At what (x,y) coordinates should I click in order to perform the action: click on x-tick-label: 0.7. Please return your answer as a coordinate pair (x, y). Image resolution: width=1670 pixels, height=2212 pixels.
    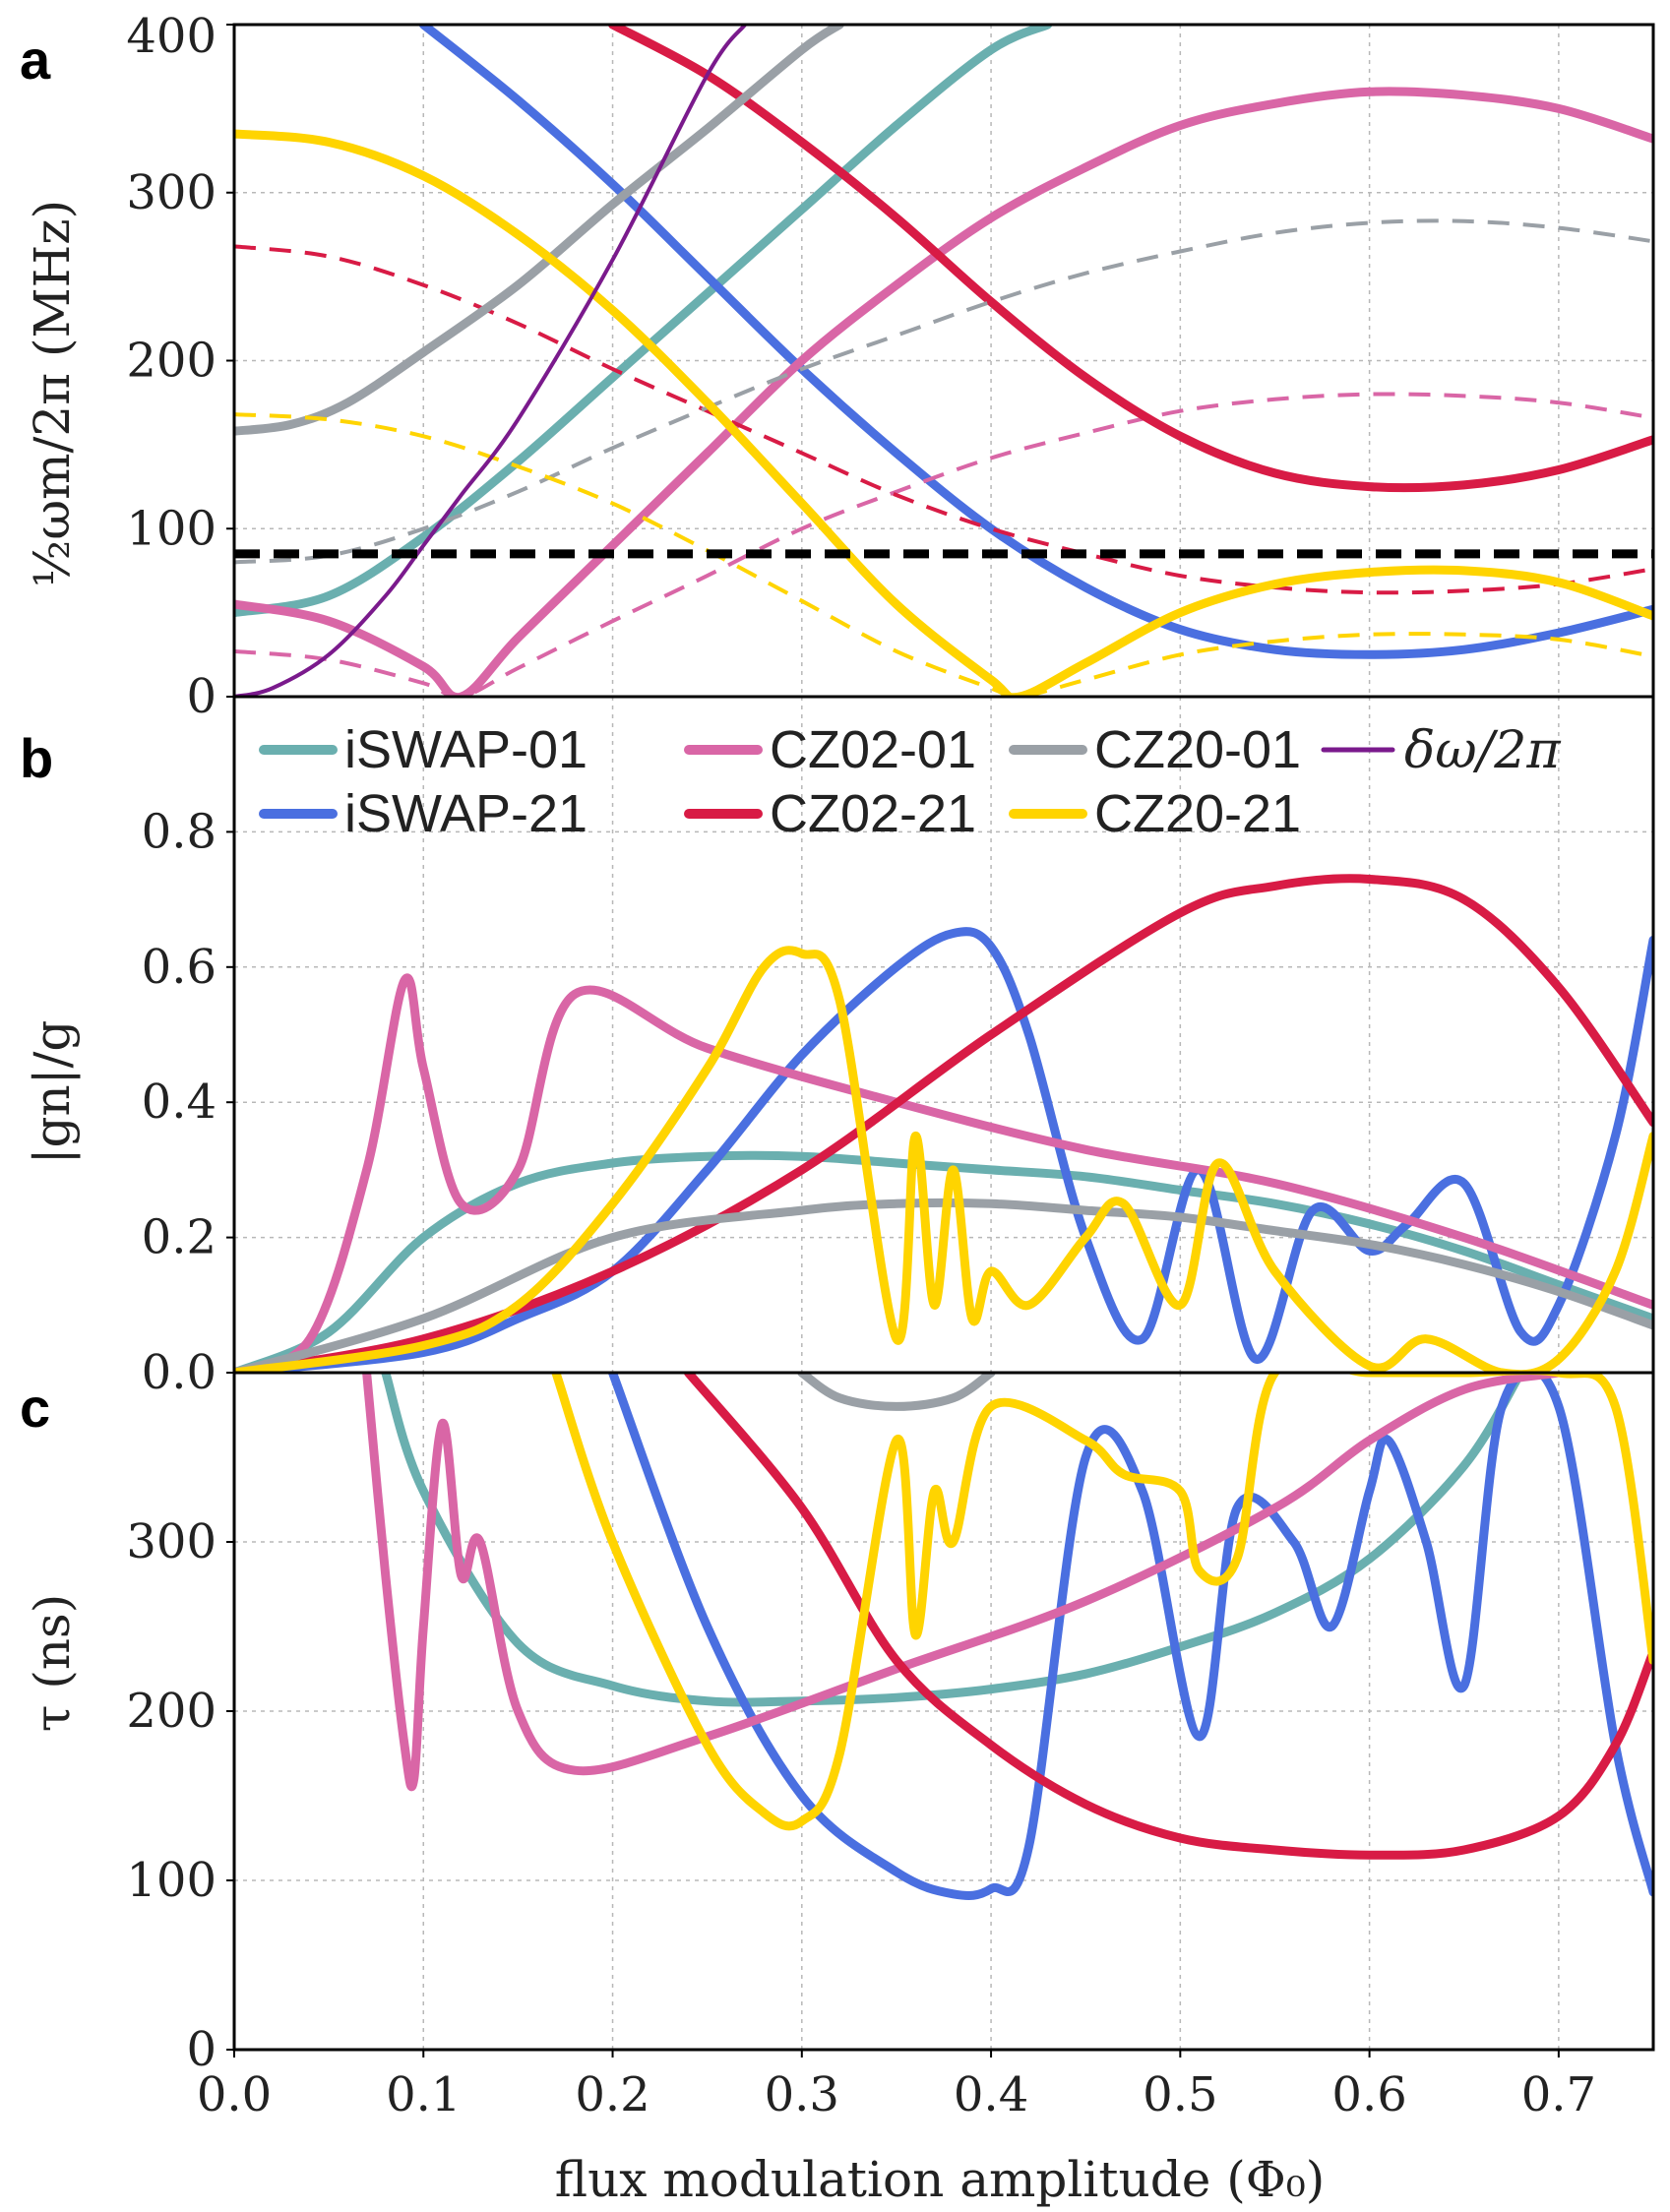
    Looking at the image, I should click on (1559, 2094).